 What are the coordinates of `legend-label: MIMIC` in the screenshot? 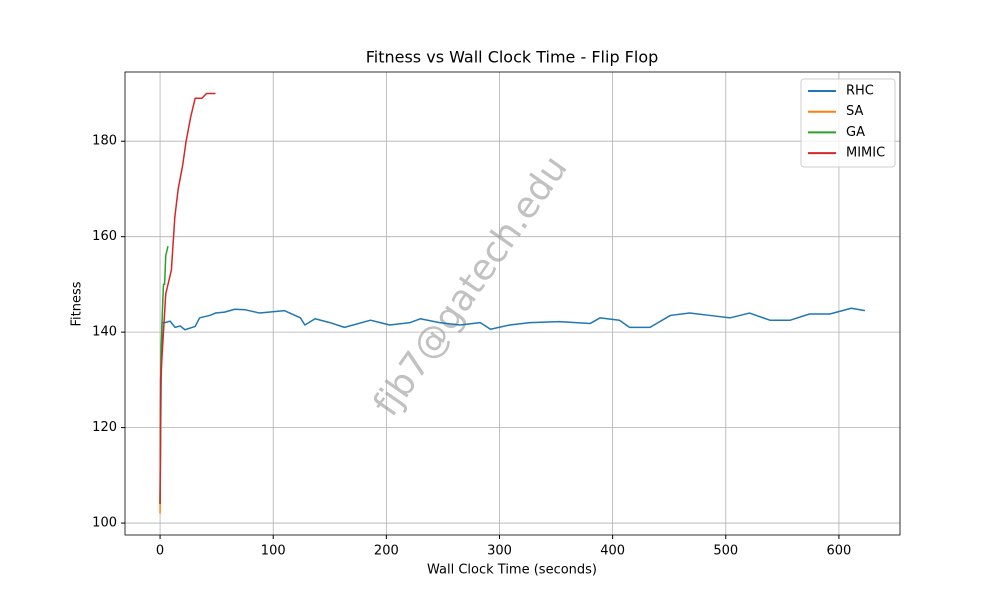 It's located at (865, 153).